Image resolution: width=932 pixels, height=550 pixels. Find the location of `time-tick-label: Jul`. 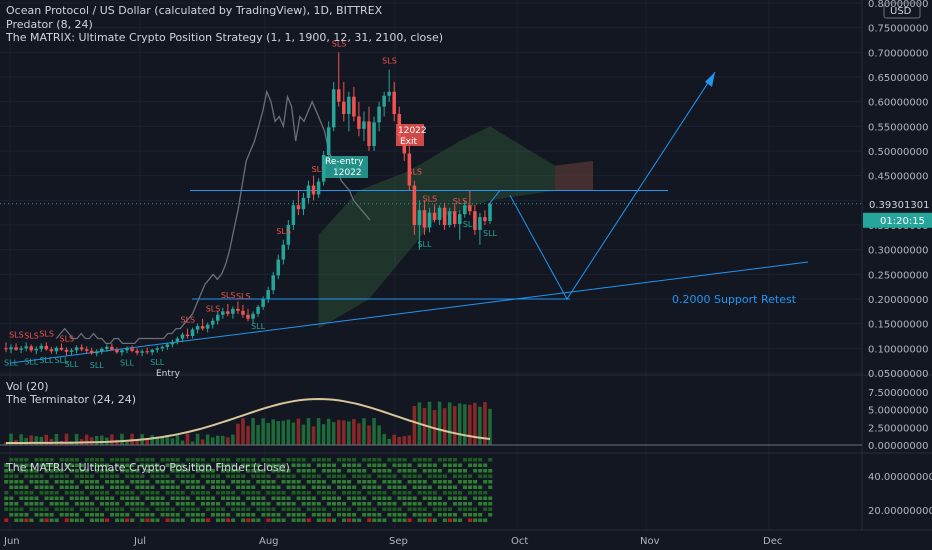

time-tick-label: Jul is located at coordinates (139, 541).